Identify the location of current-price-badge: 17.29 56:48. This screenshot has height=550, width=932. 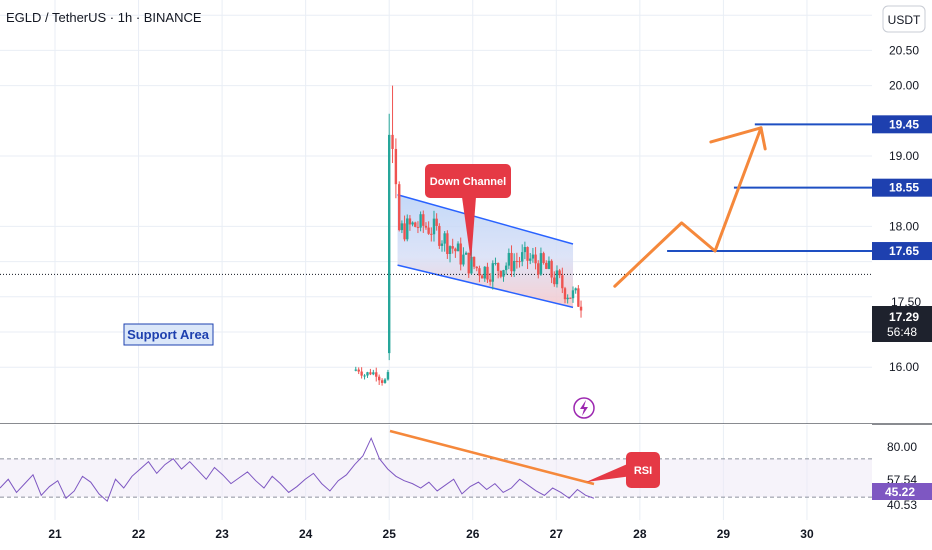
(902, 324).